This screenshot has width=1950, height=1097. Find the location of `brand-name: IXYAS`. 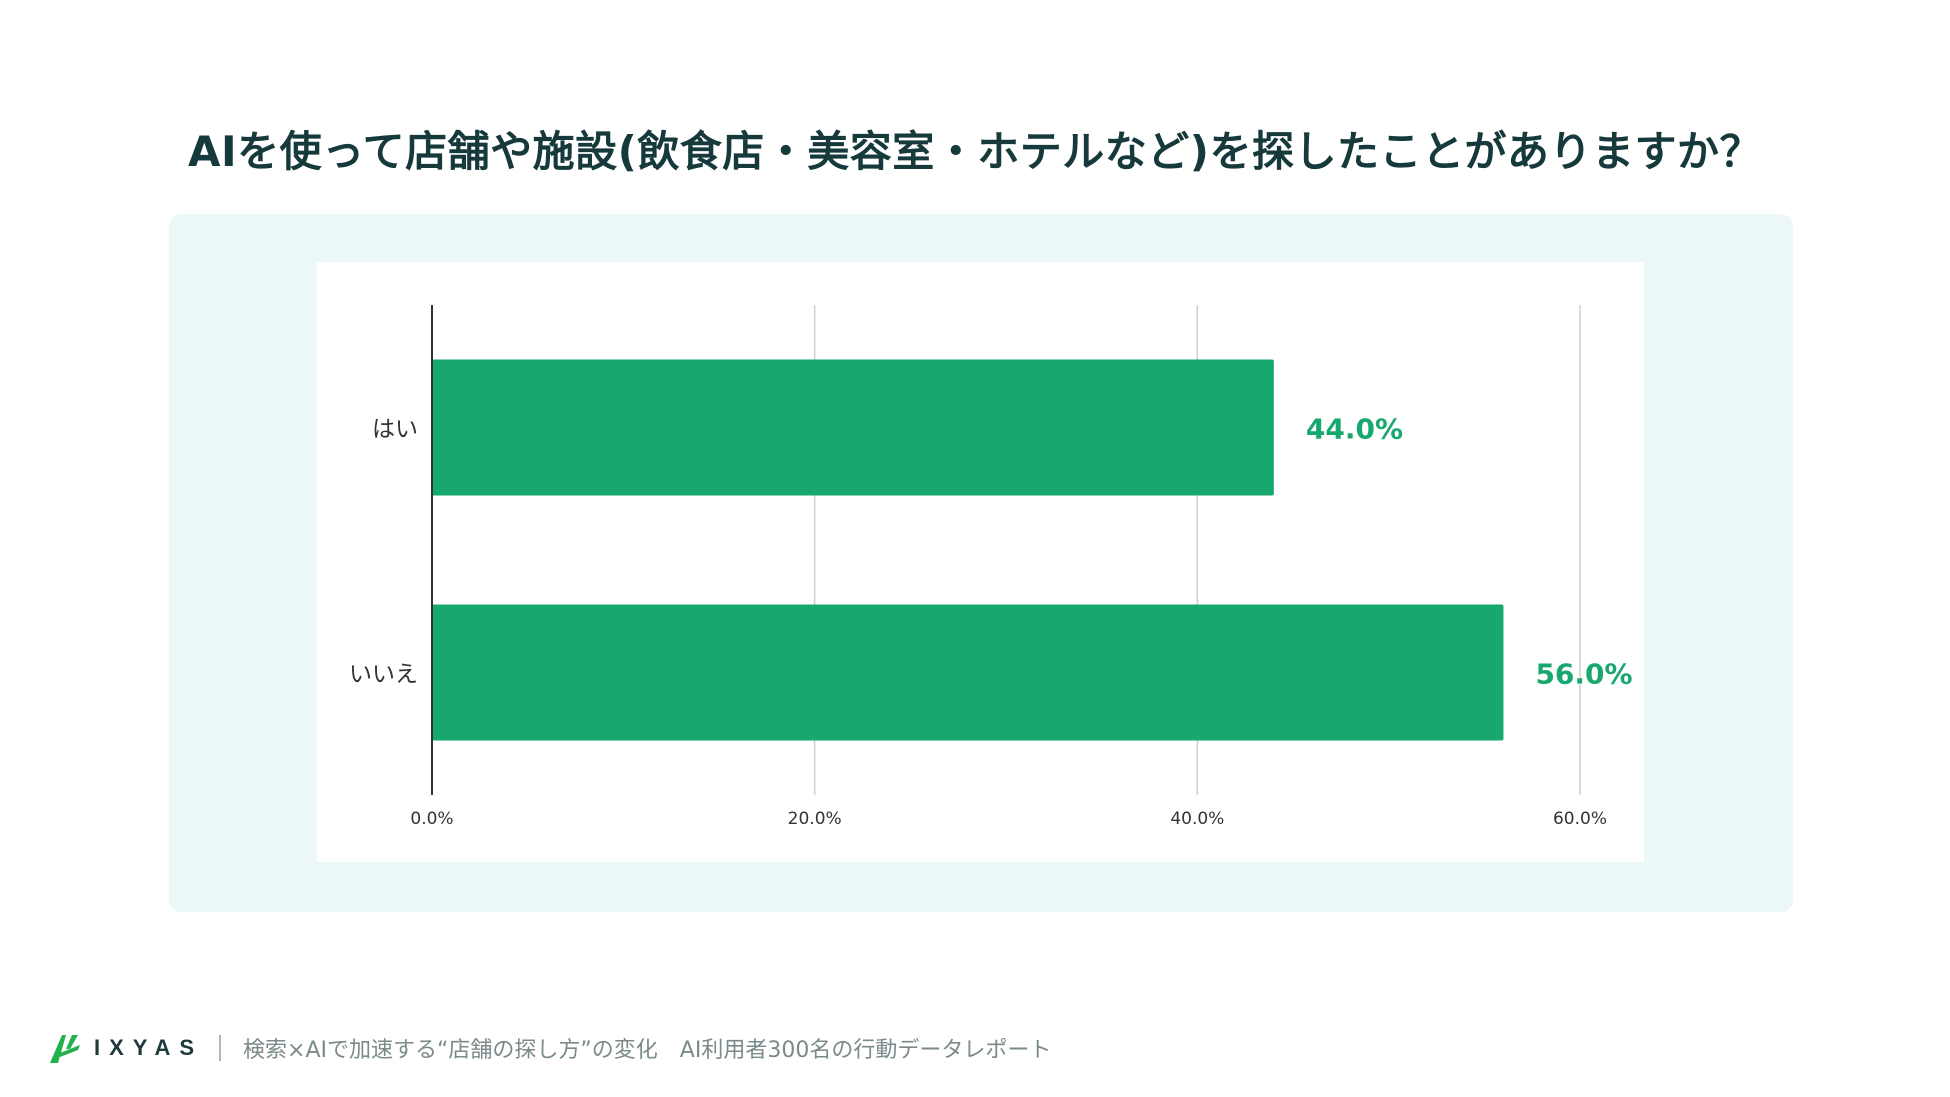

brand-name: IXYAS is located at coordinates (149, 1047).